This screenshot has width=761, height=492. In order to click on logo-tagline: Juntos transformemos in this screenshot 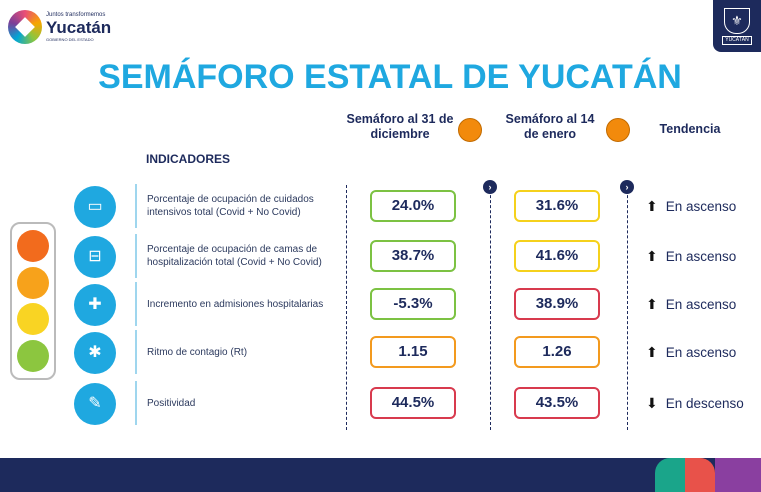, I will do `click(76, 15)`.